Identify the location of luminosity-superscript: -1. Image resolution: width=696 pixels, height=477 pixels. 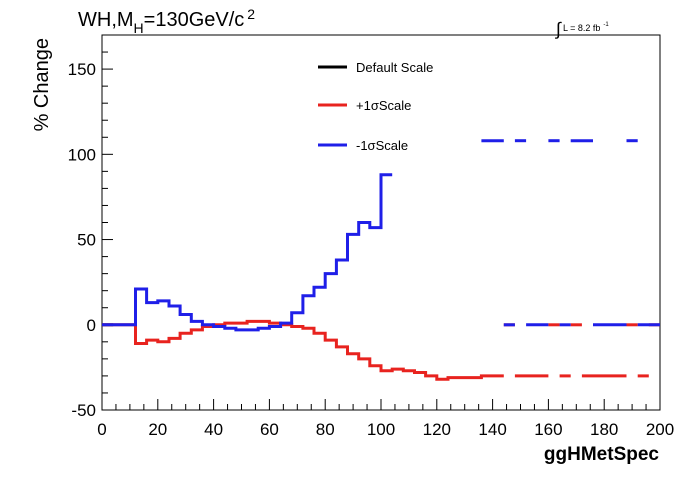
(606, 25).